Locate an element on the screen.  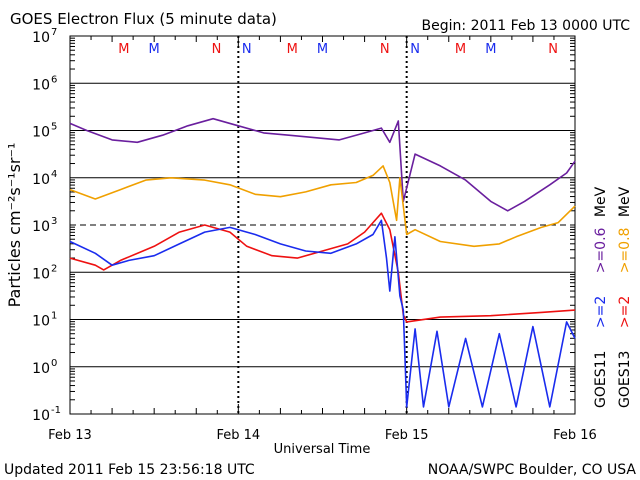
chart-title: GOES Electron Flux (5 minute data) is located at coordinates (143, 19).